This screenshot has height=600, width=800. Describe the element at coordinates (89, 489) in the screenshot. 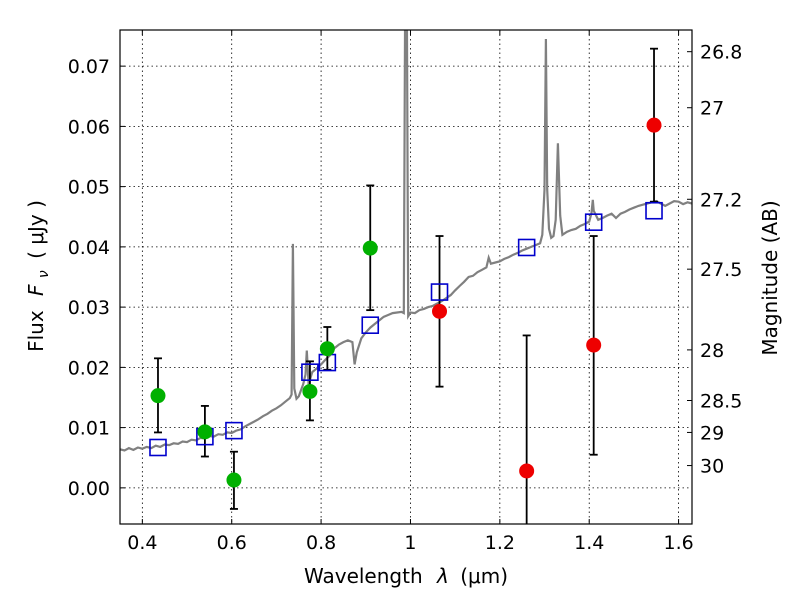

I see `y-tick-label: 0.00` at that location.